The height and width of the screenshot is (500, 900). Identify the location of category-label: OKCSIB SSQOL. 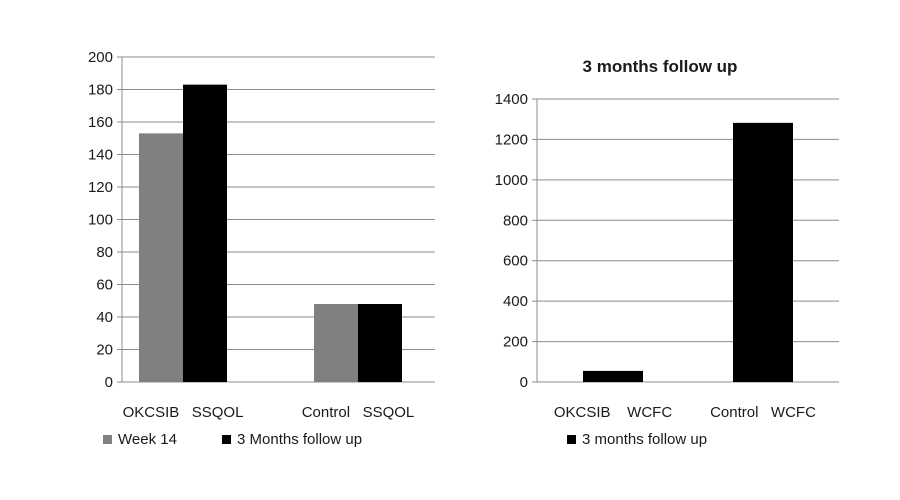
(183, 412).